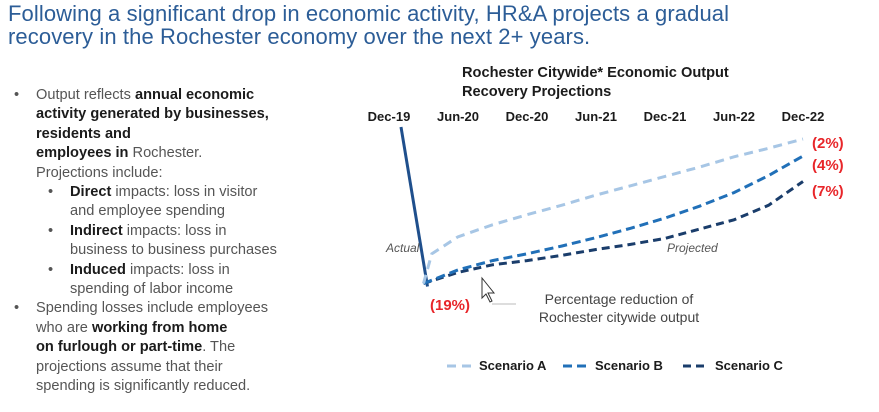 This screenshot has height=412, width=879. I want to click on projected-annotation: Projected, so click(692, 248).